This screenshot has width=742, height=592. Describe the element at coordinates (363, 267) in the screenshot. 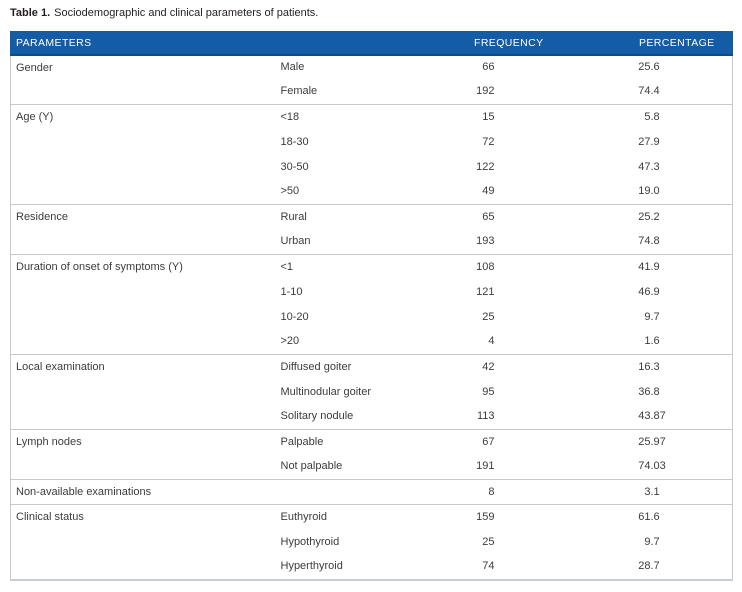

I see `subcategory-cell: <1` at that location.